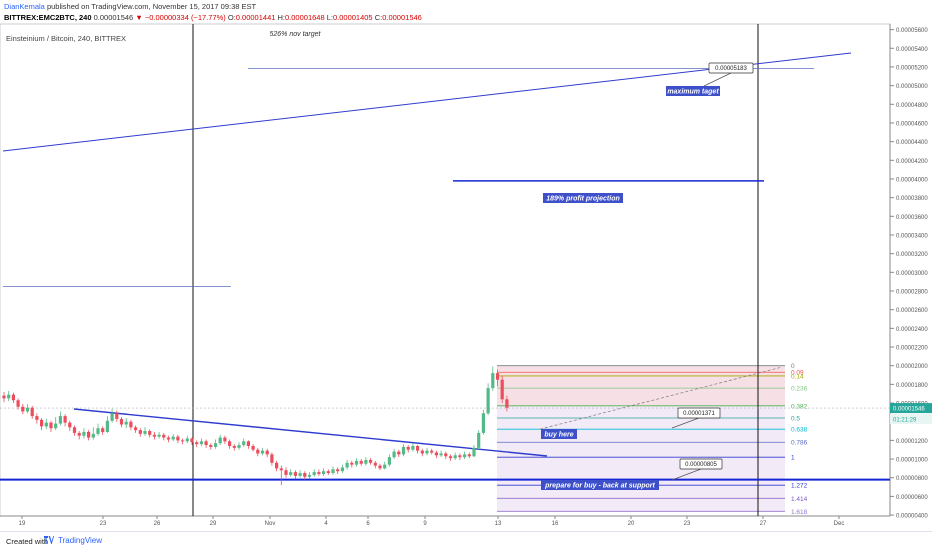 The width and height of the screenshot is (932, 551). What do you see at coordinates (555, 524) in the screenshot?
I see `x-tick-label: 16` at bounding box center [555, 524].